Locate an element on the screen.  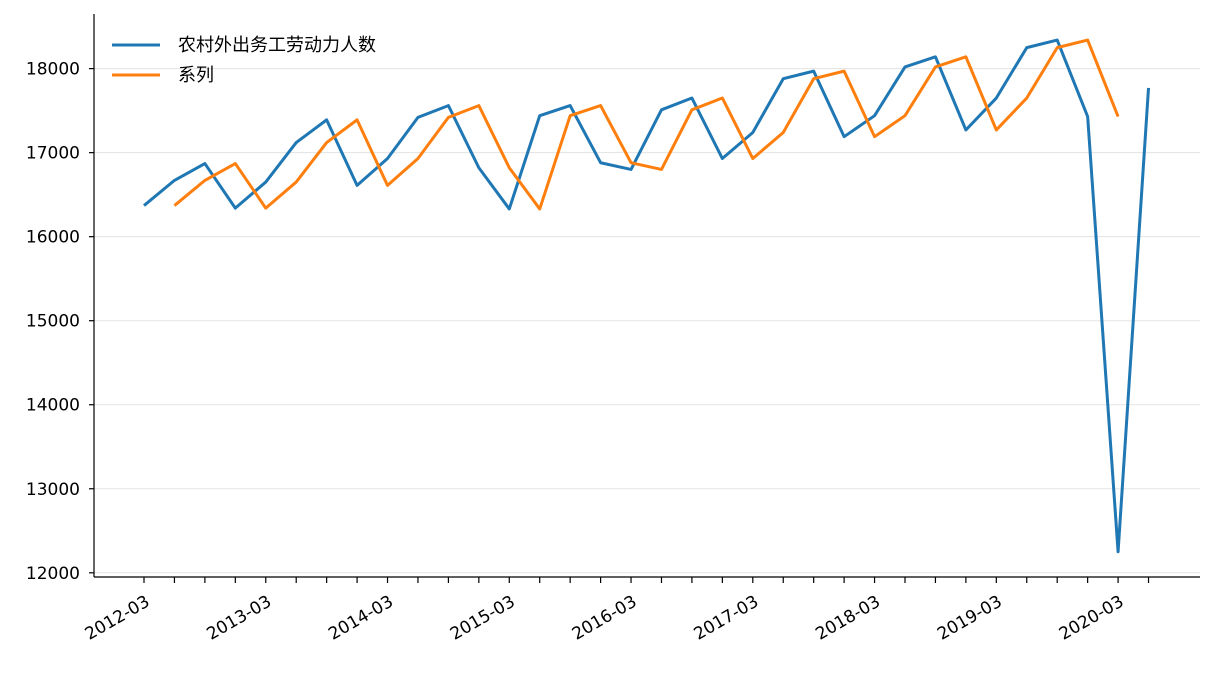
x-tick-label: 2015-03 is located at coordinates (483, 618).